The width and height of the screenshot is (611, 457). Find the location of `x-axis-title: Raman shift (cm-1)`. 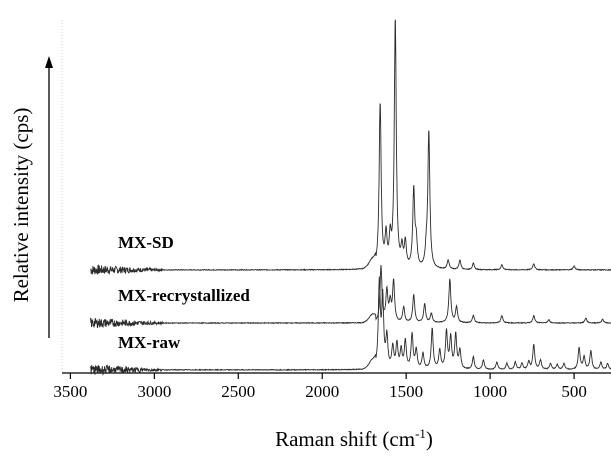

x-axis-title: Raman shift (cm-1) is located at coordinates (354, 438).